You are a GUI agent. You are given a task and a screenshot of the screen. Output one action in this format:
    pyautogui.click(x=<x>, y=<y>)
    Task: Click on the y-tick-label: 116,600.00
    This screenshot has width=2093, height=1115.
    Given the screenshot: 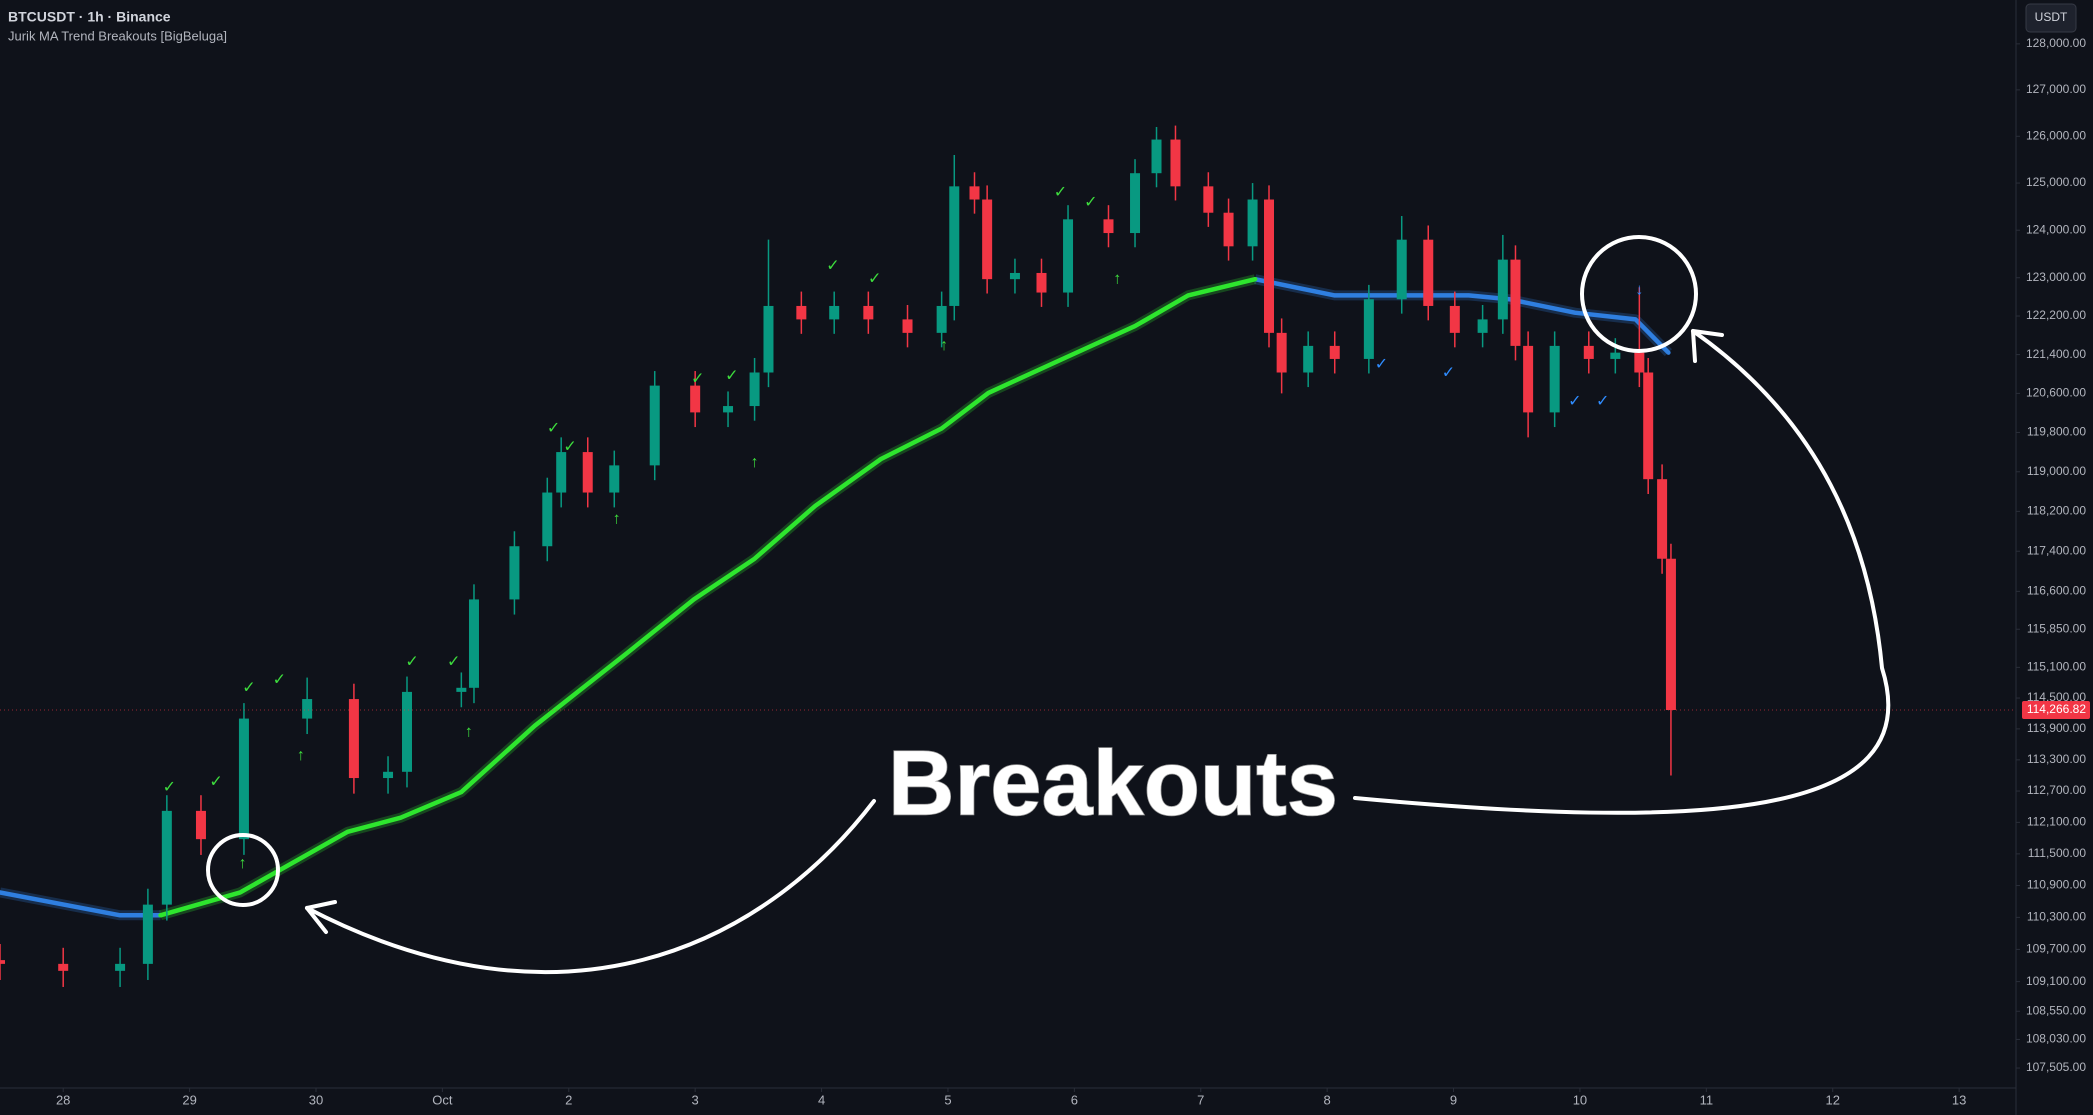 What is the action you would take?
    pyautogui.click(x=2056, y=591)
    